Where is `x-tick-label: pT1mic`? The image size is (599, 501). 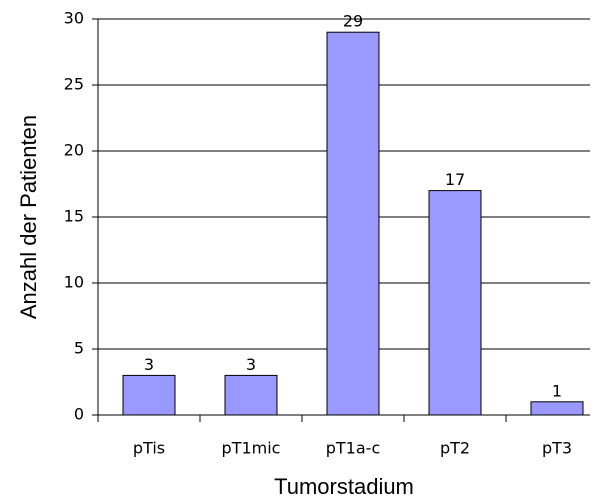 x-tick-label: pT1mic is located at coordinates (251, 448).